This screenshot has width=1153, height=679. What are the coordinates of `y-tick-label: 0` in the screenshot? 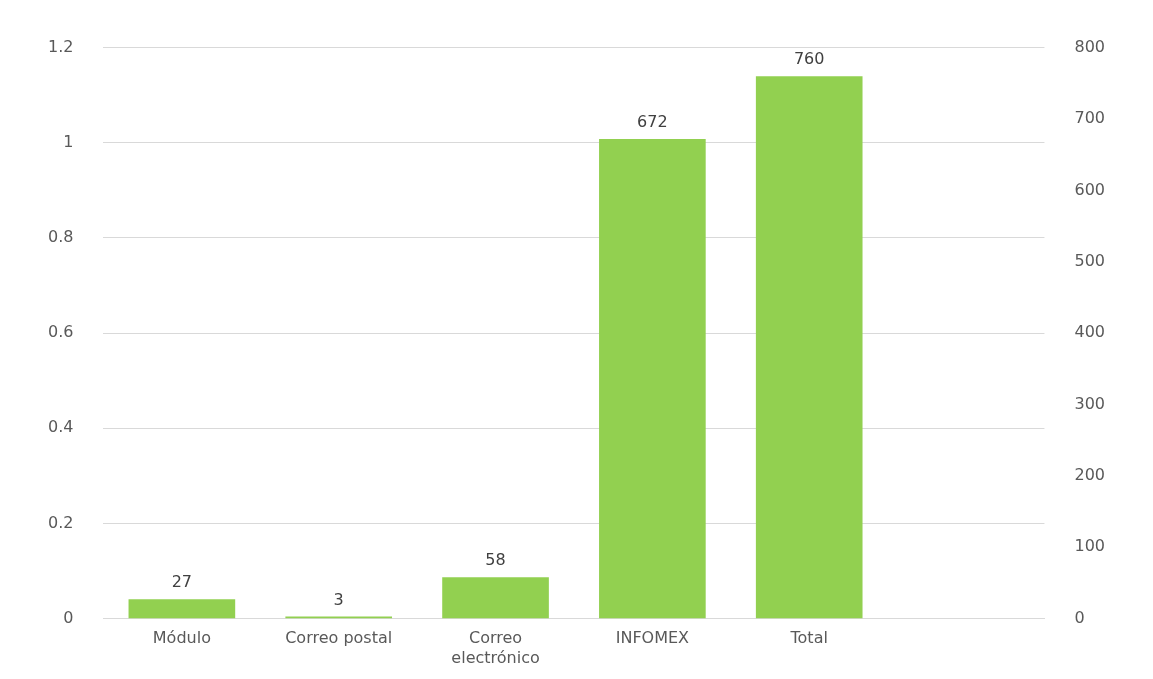 It's located at (68, 617).